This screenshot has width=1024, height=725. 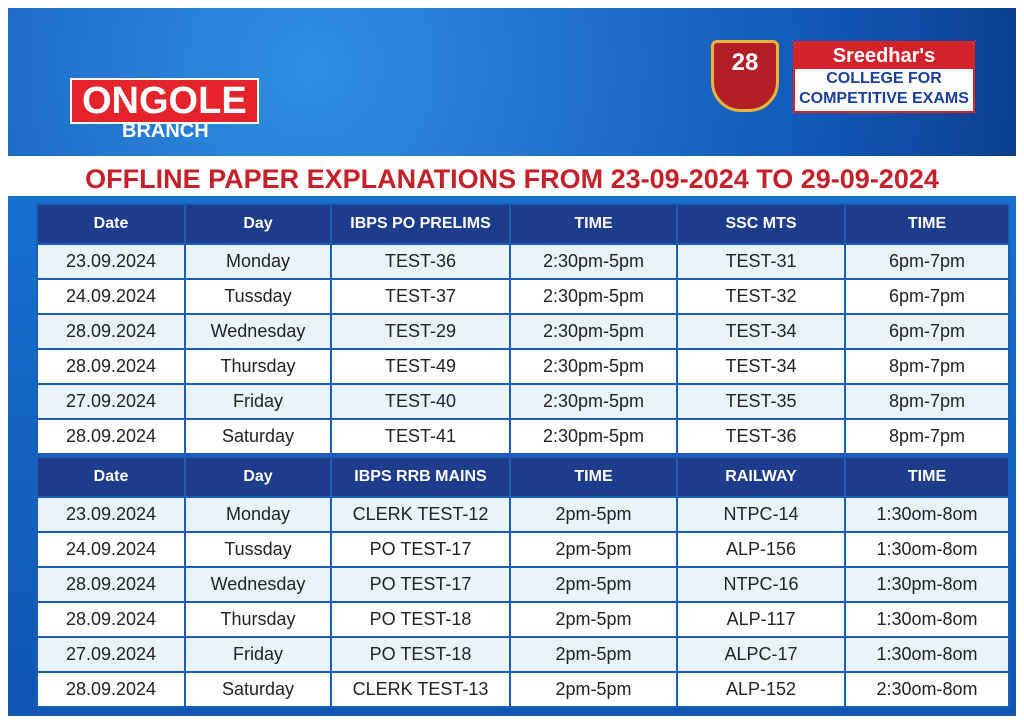 What do you see at coordinates (761, 689) in the screenshot?
I see `cell: ALP-152` at bounding box center [761, 689].